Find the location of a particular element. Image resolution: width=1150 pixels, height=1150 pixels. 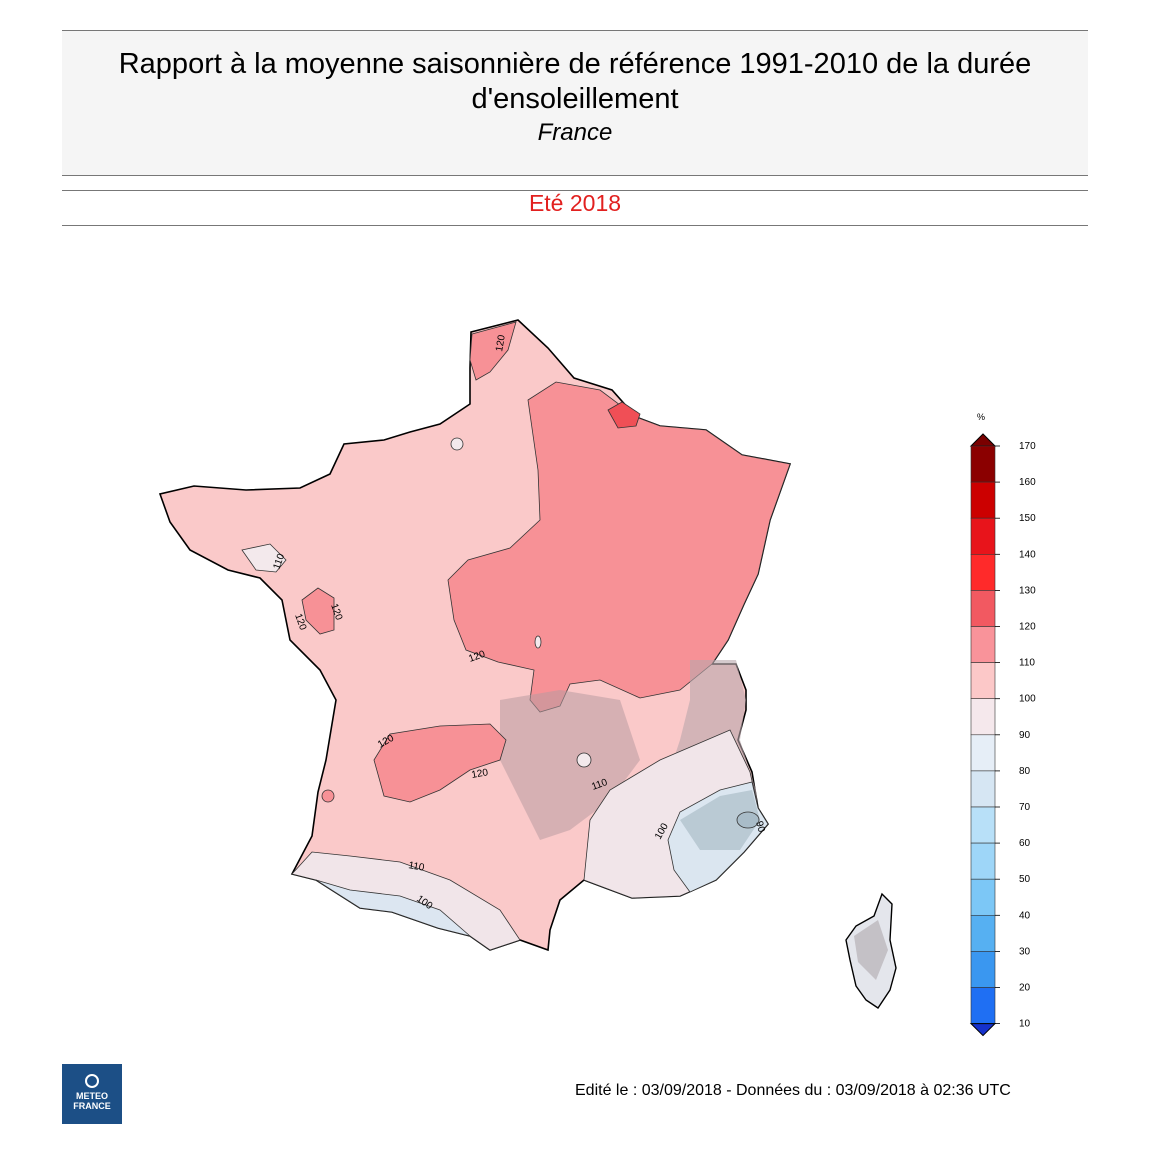

spot-gironde is located at coordinates (328, 796).